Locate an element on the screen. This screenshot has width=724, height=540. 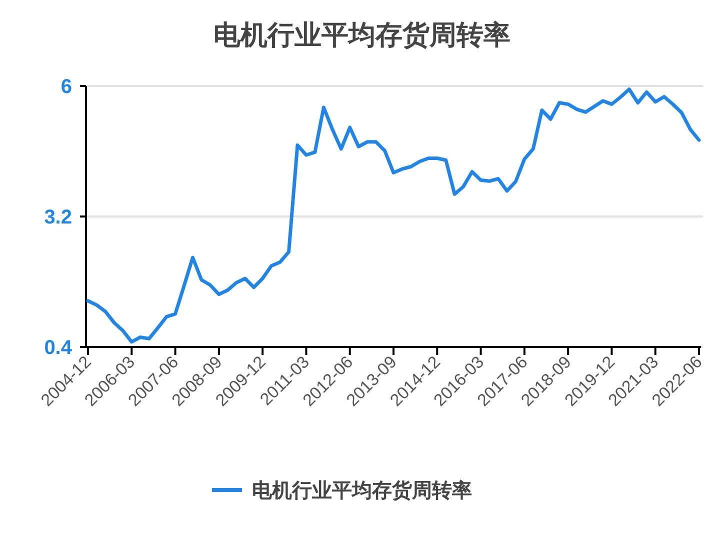
y-tick-label: 6 is located at coordinates (66, 87).